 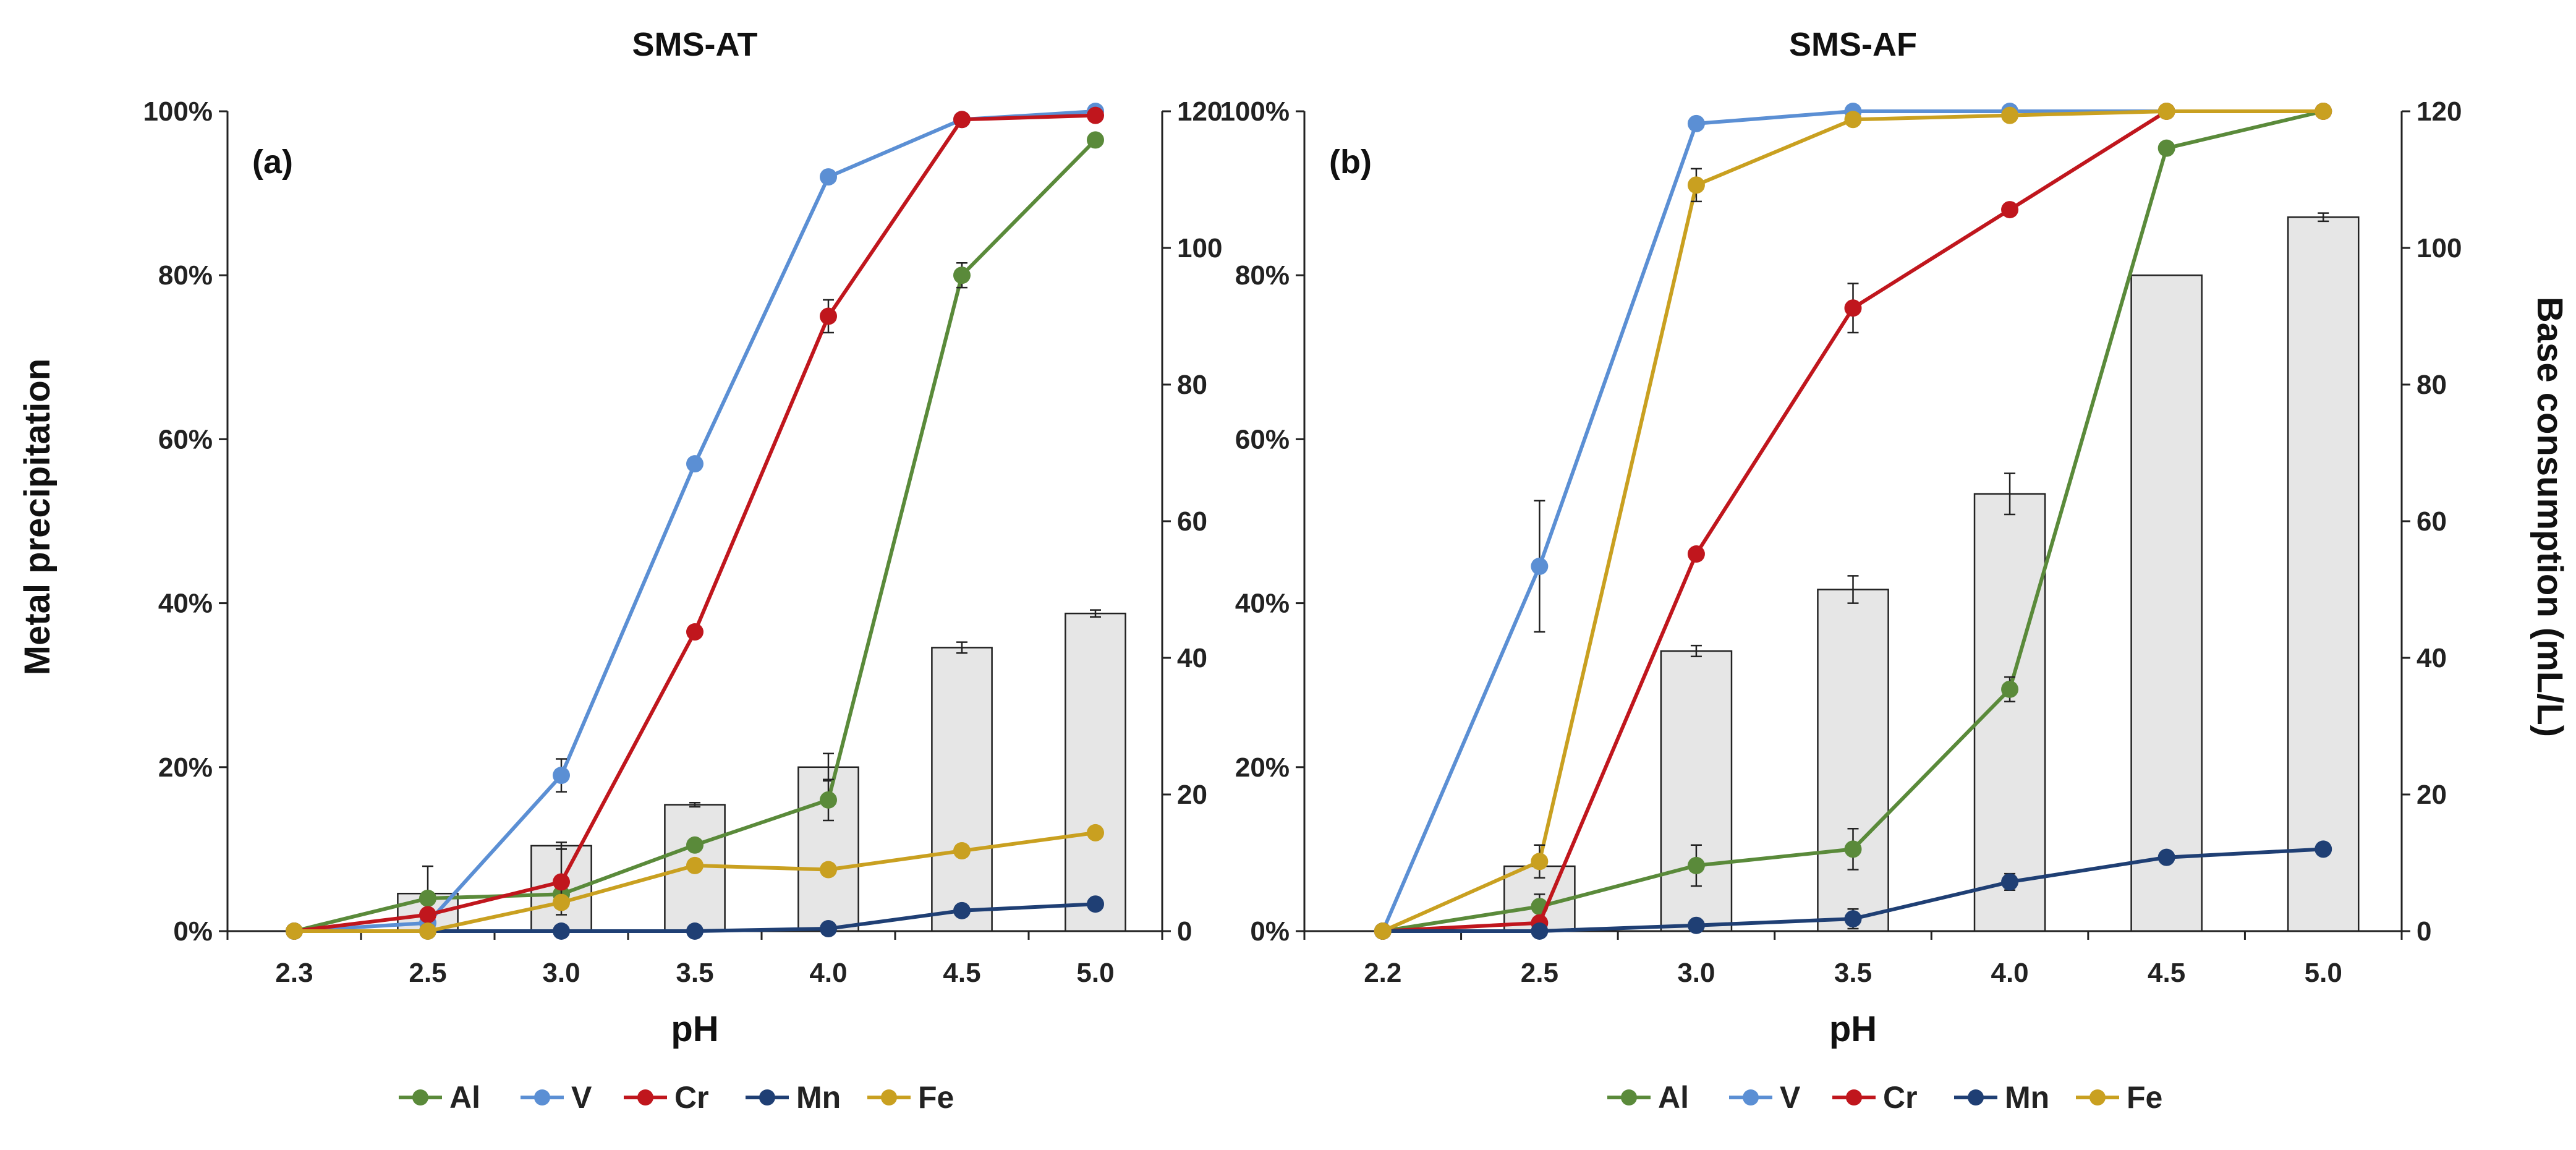 I want to click on x-tick-label: 3.5, so click(x=1853, y=973).